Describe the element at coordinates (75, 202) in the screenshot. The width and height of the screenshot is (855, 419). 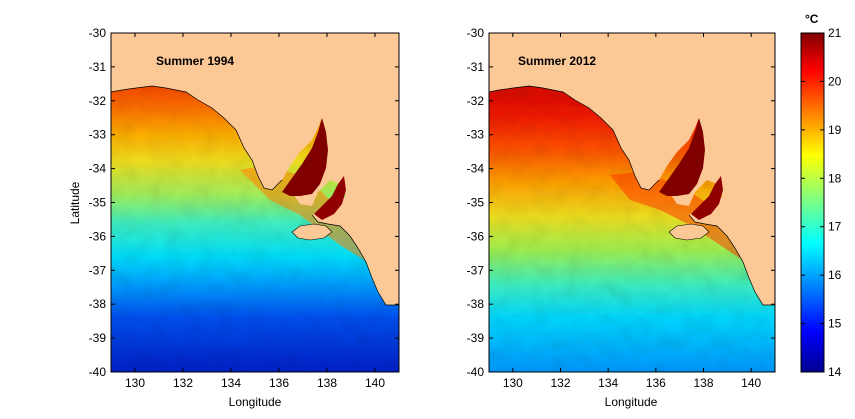
I see `y-axis-label-1: Latitude` at that location.